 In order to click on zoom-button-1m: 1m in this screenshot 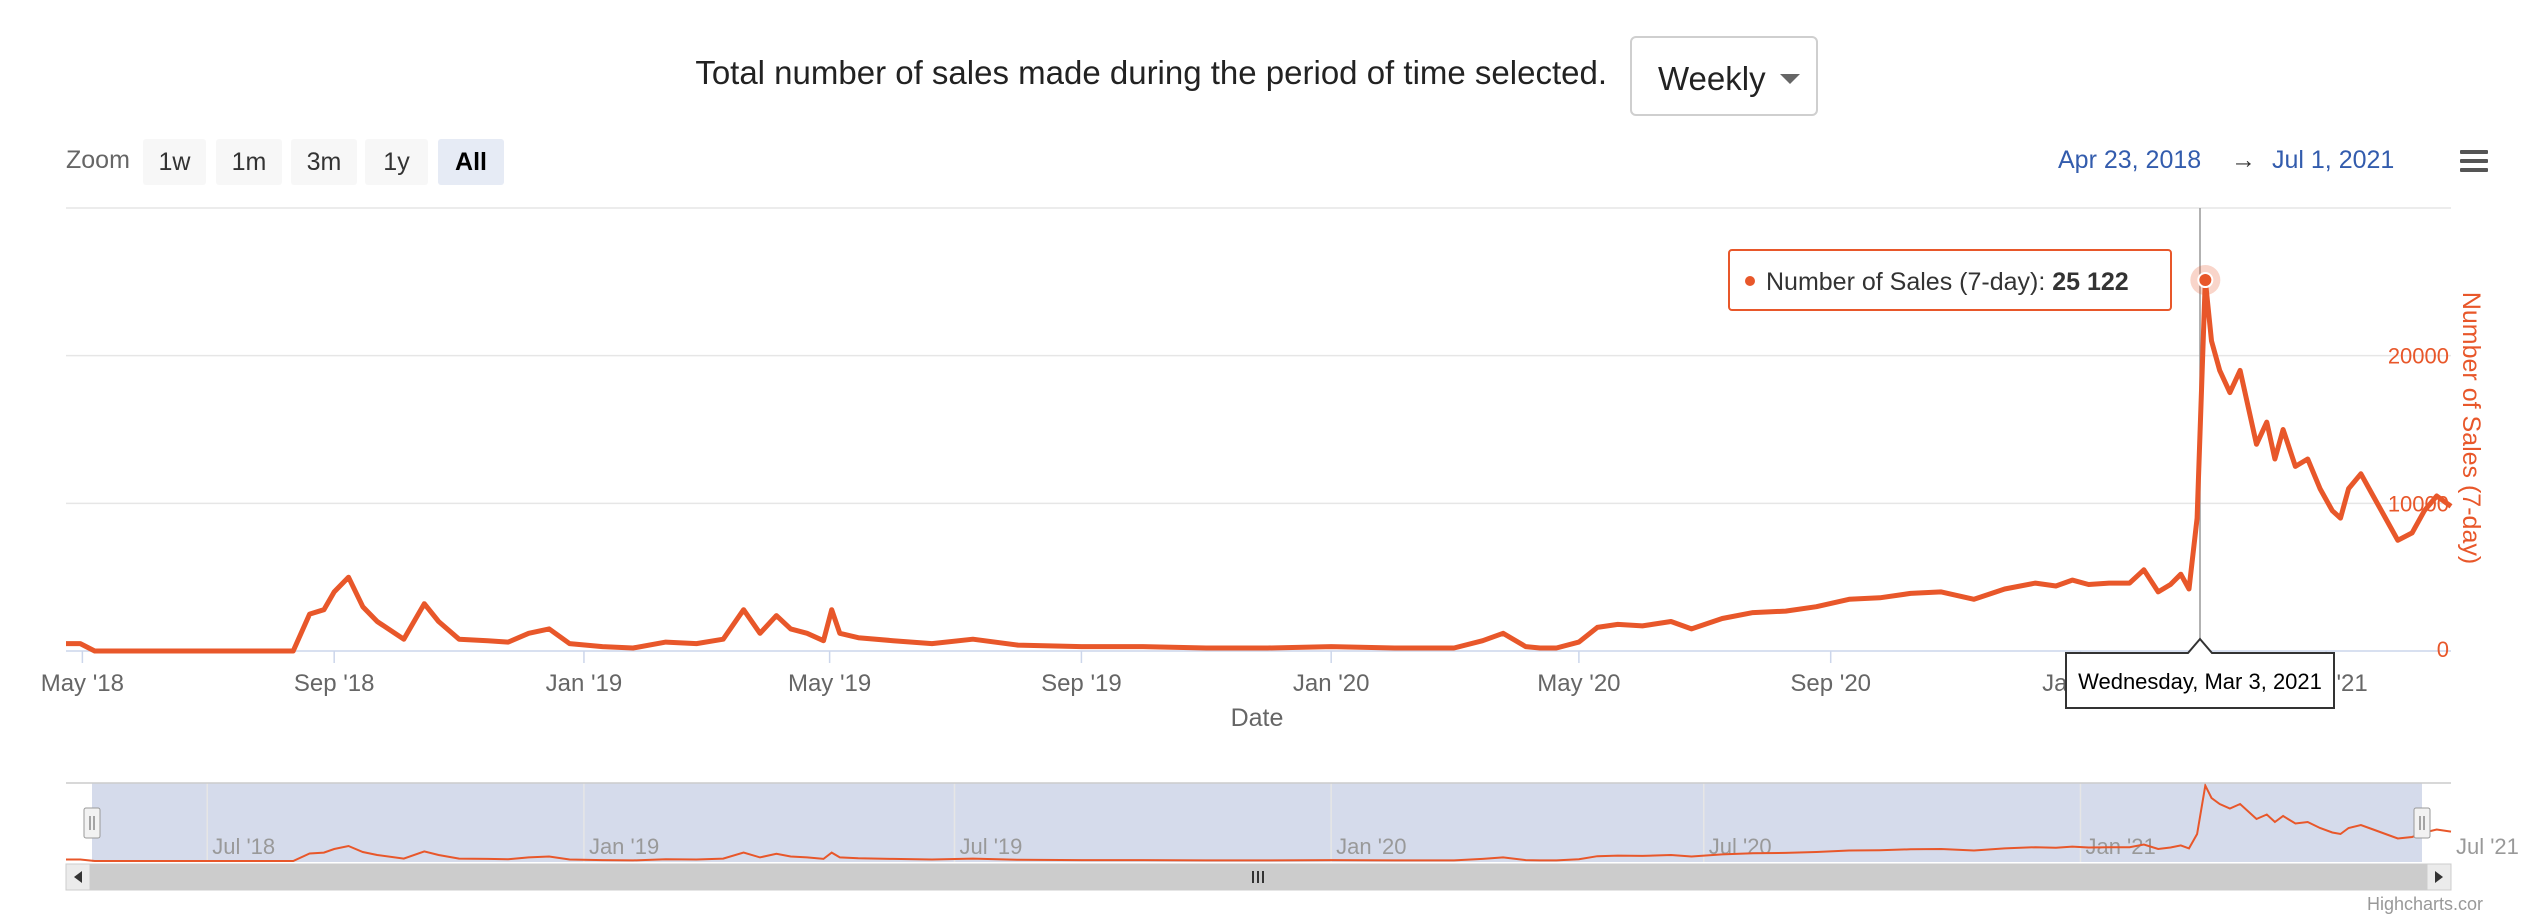, I will do `click(249, 162)`.